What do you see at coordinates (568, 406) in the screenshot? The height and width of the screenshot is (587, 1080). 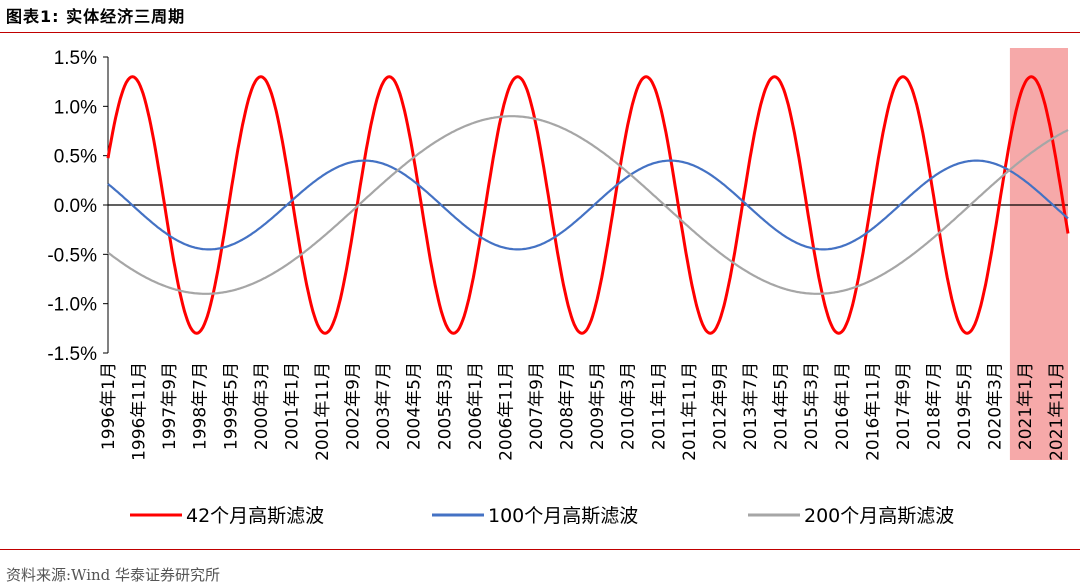 I see `x-tick-label: 2008年7月` at bounding box center [568, 406].